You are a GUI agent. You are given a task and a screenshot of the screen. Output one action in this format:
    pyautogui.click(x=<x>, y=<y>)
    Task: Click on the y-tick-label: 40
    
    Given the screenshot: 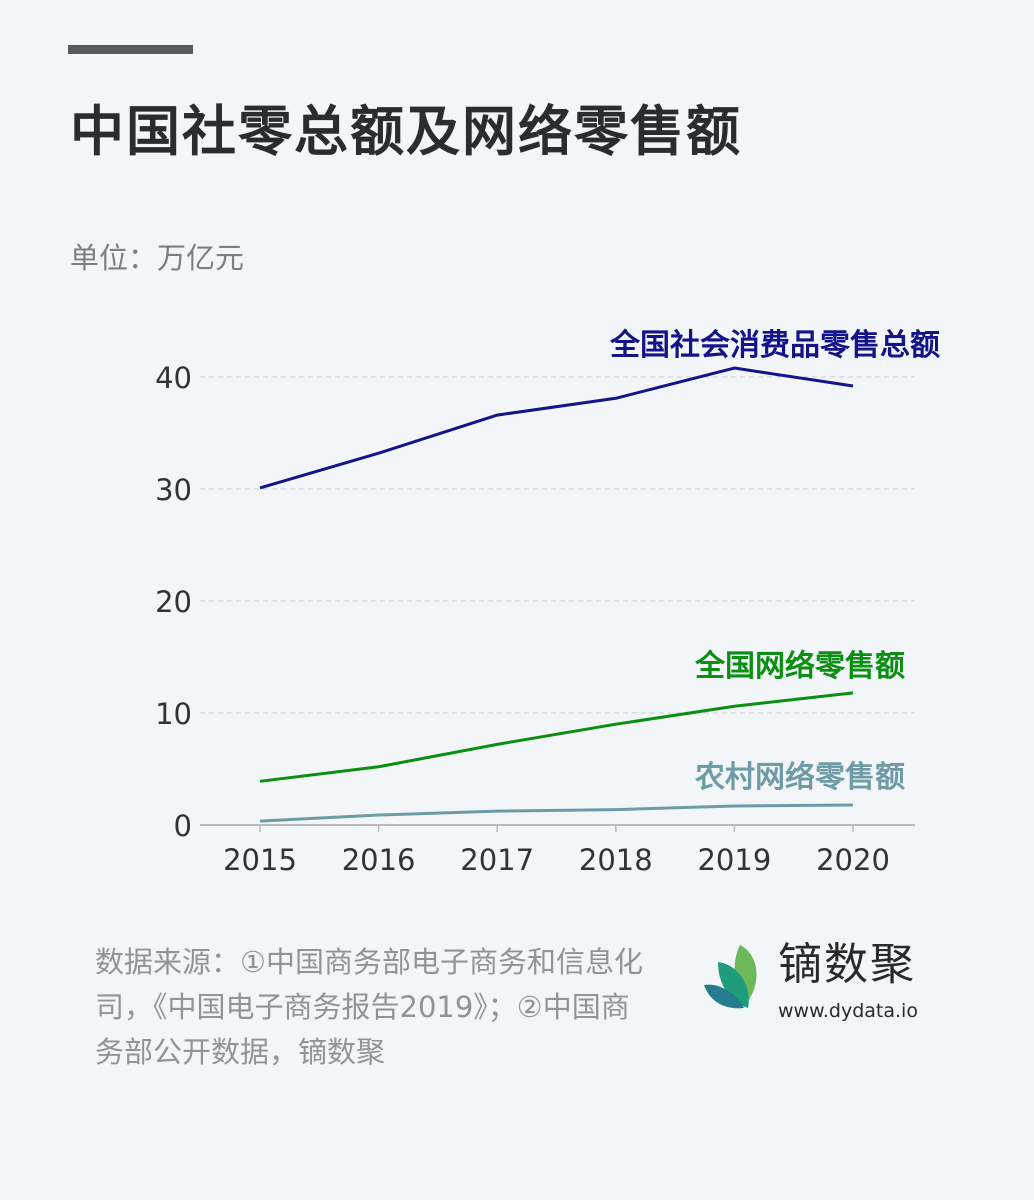 What is the action you would take?
    pyautogui.click(x=173, y=378)
    